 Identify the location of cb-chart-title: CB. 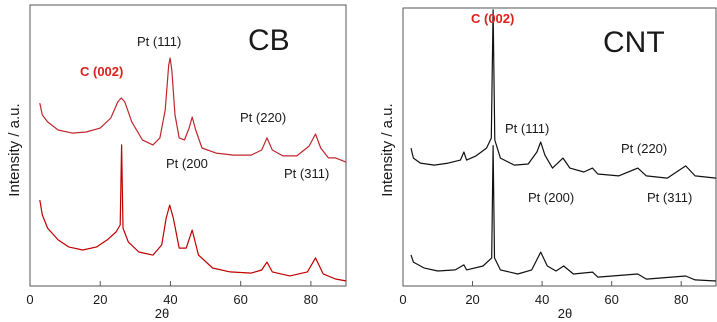
(269, 40).